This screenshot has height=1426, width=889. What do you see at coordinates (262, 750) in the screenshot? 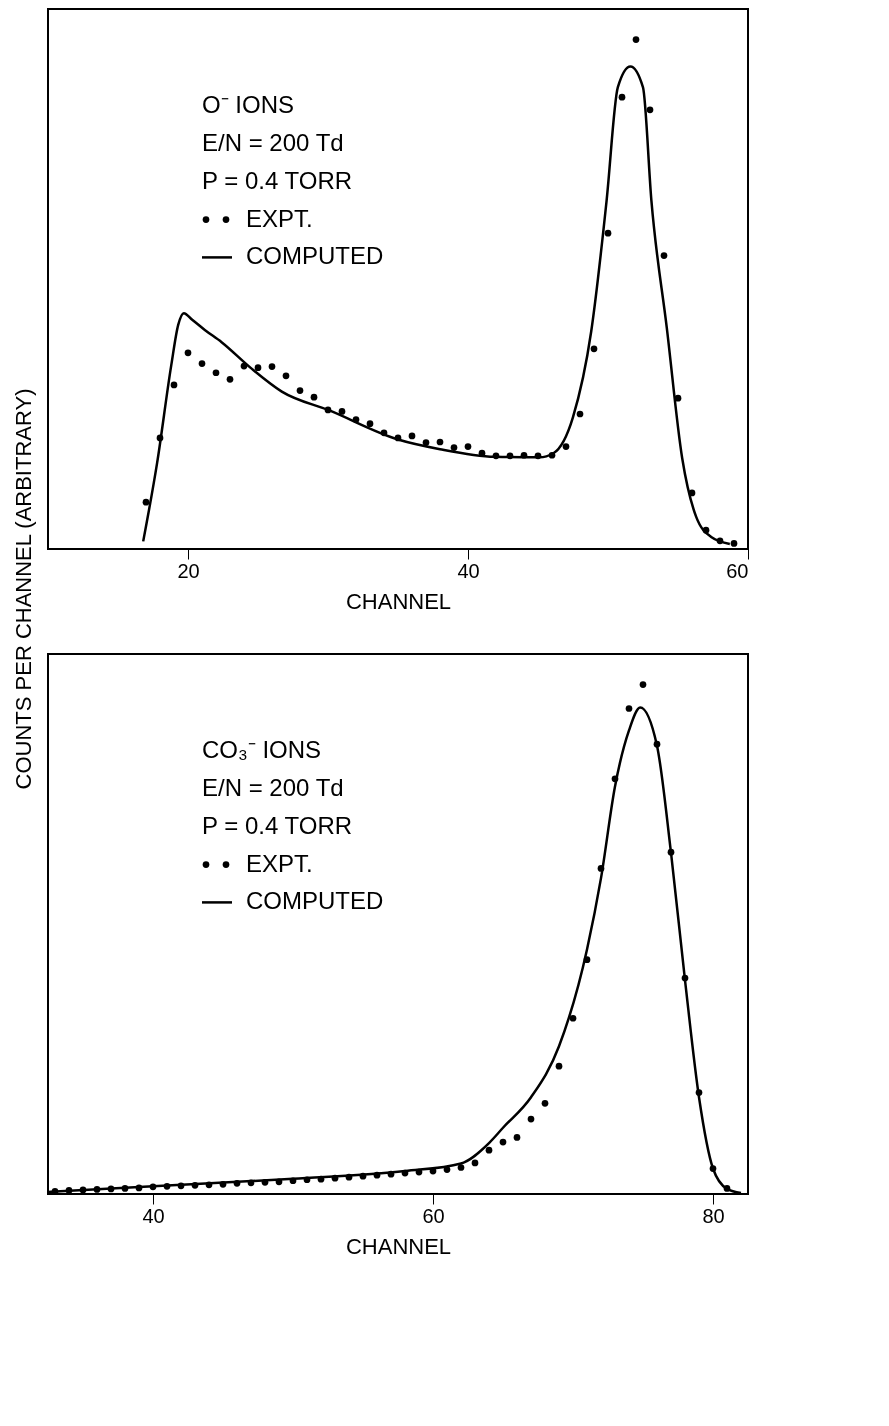
I see `annotation: CO₃⁻ IONS` at bounding box center [262, 750].